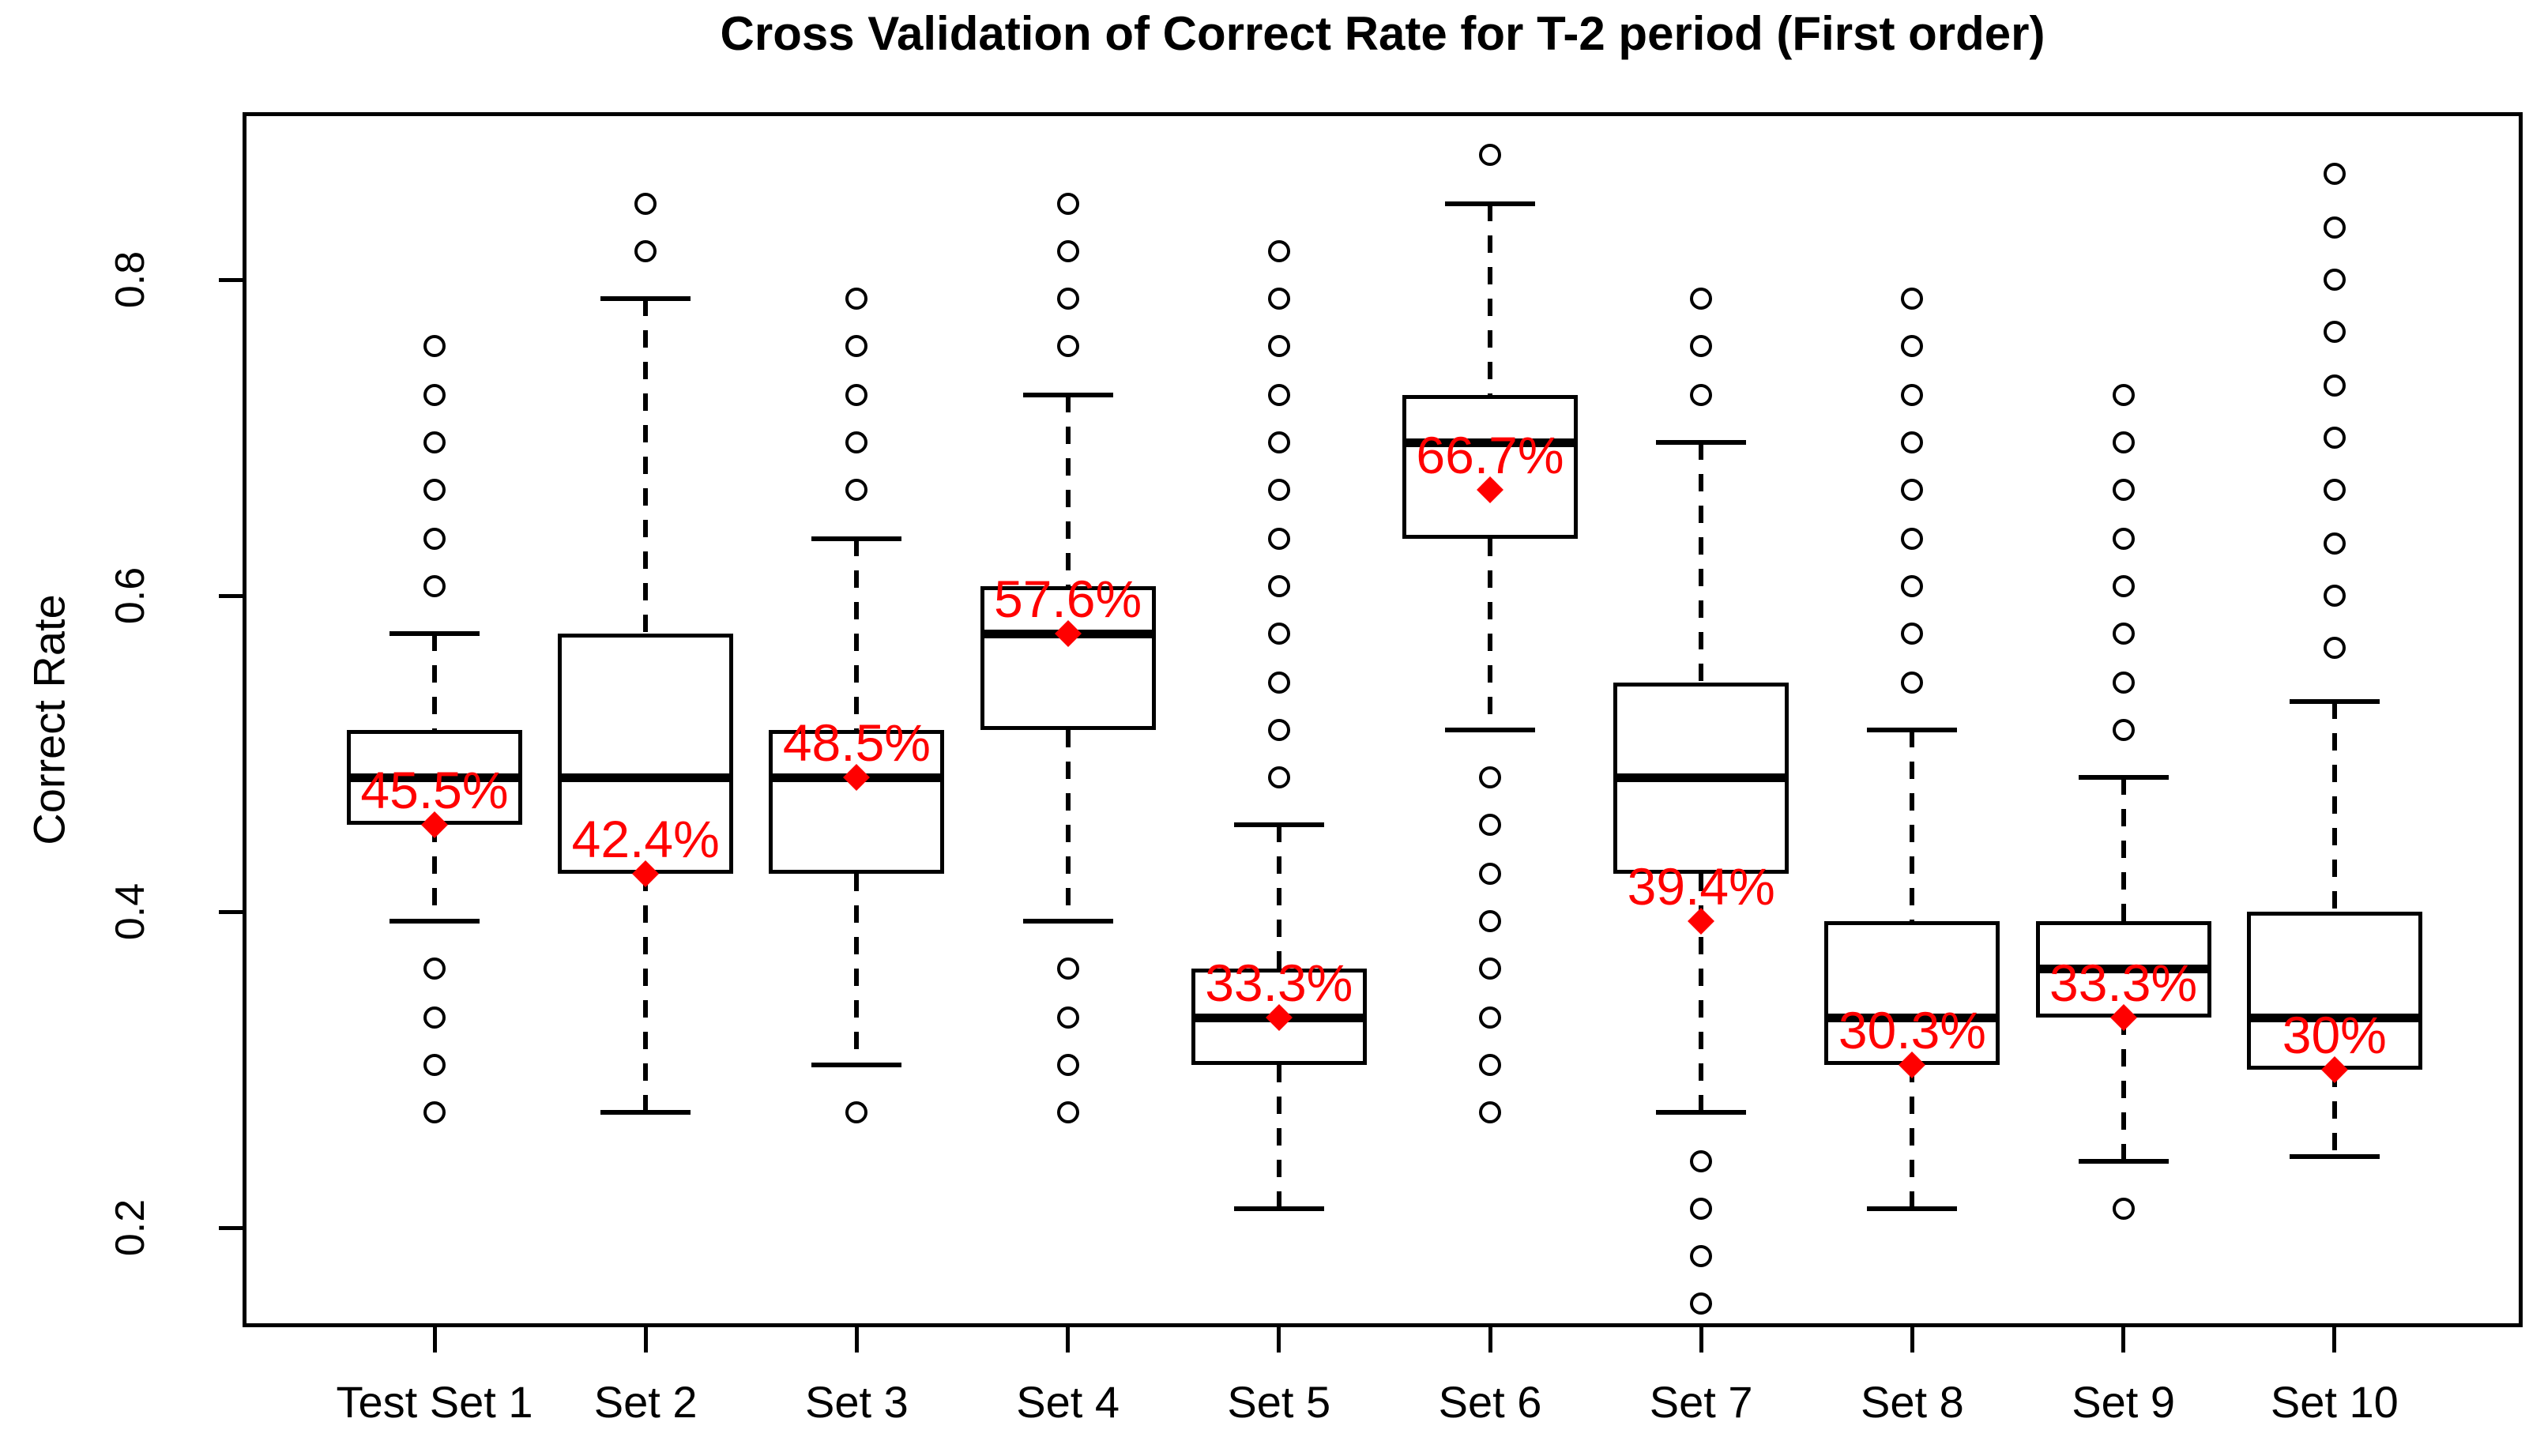 This screenshot has width=2544, height=1456. Describe the element at coordinates (1279, 1402) in the screenshot. I see `x-axis-label: Set 5` at that location.